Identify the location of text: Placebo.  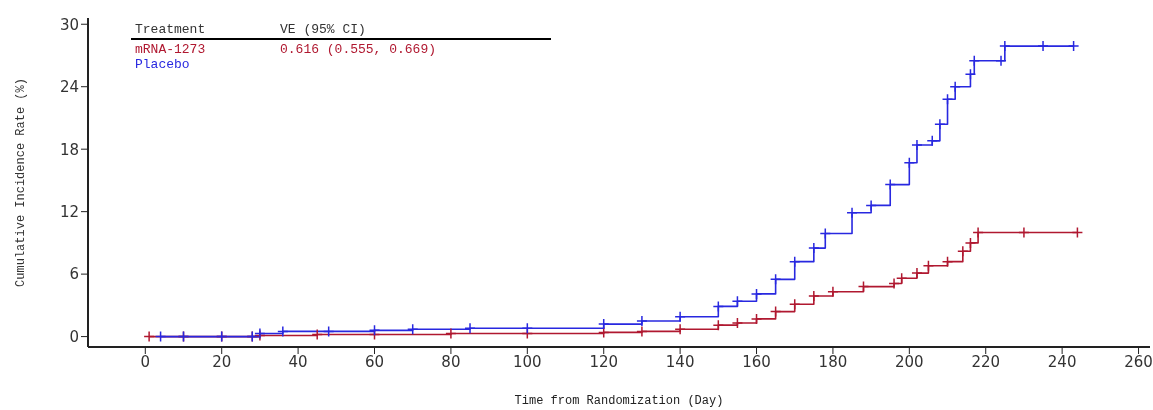
(163, 64).